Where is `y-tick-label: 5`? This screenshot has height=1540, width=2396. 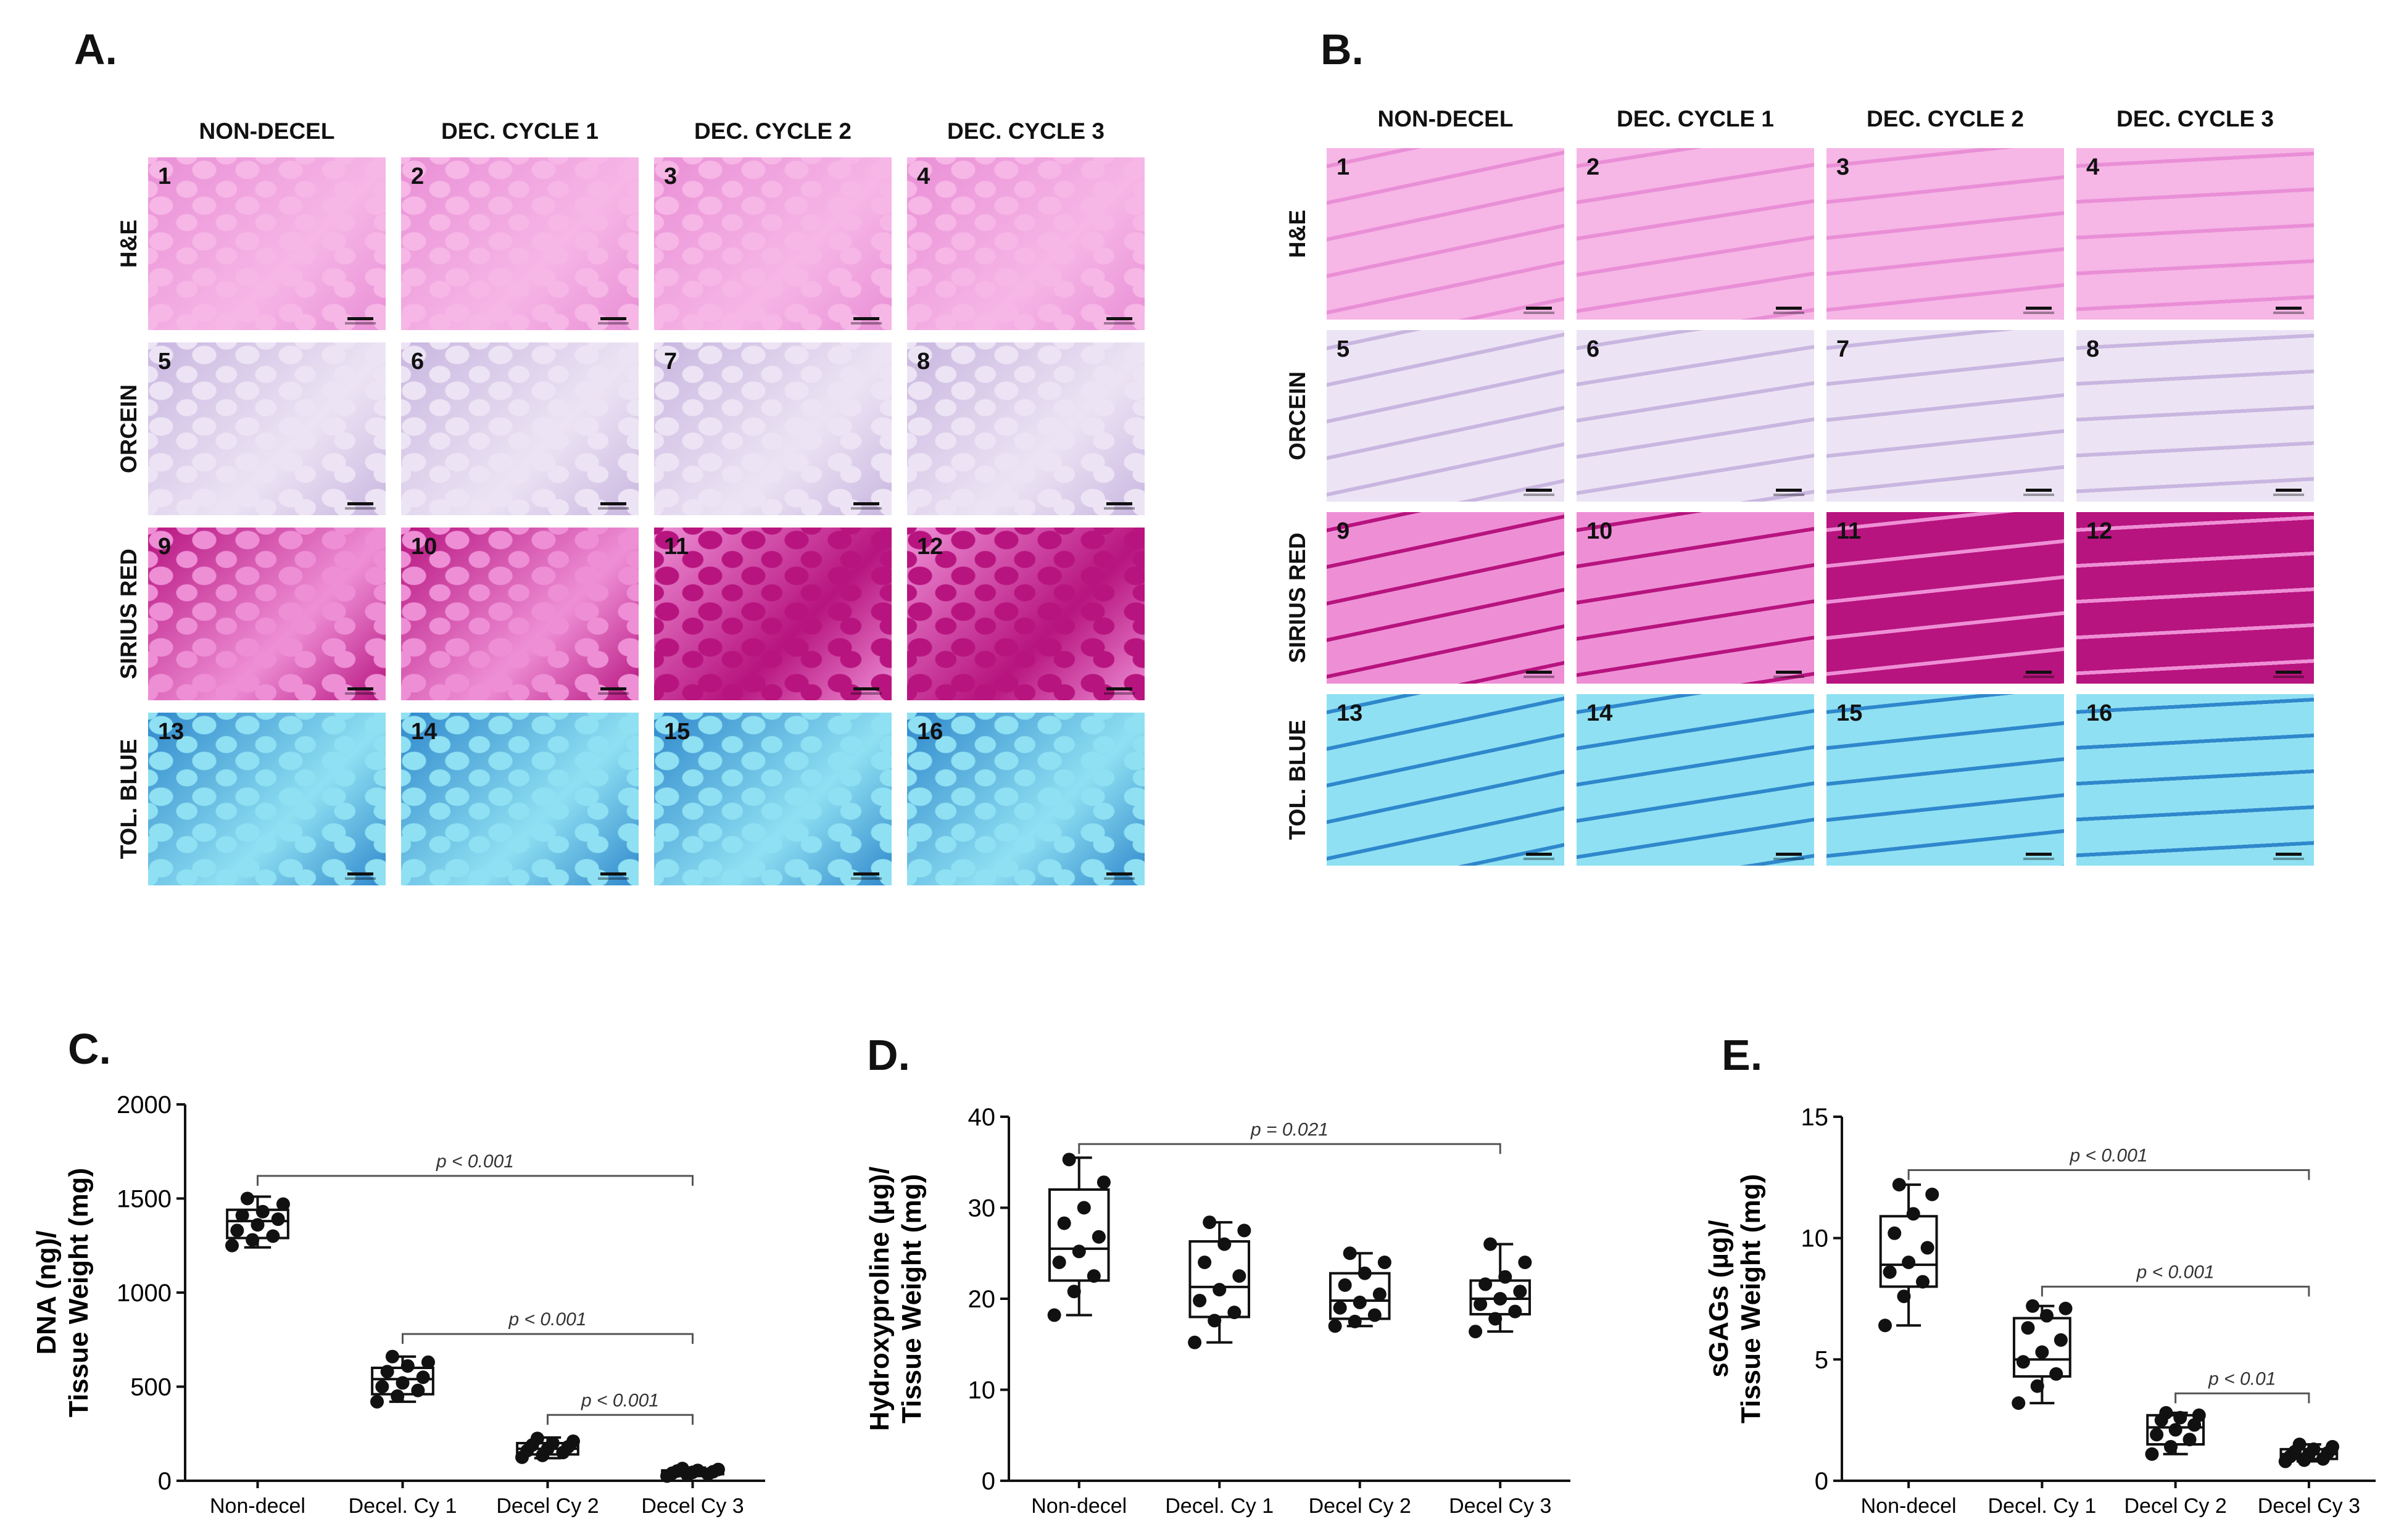 y-tick-label: 5 is located at coordinates (1822, 1360).